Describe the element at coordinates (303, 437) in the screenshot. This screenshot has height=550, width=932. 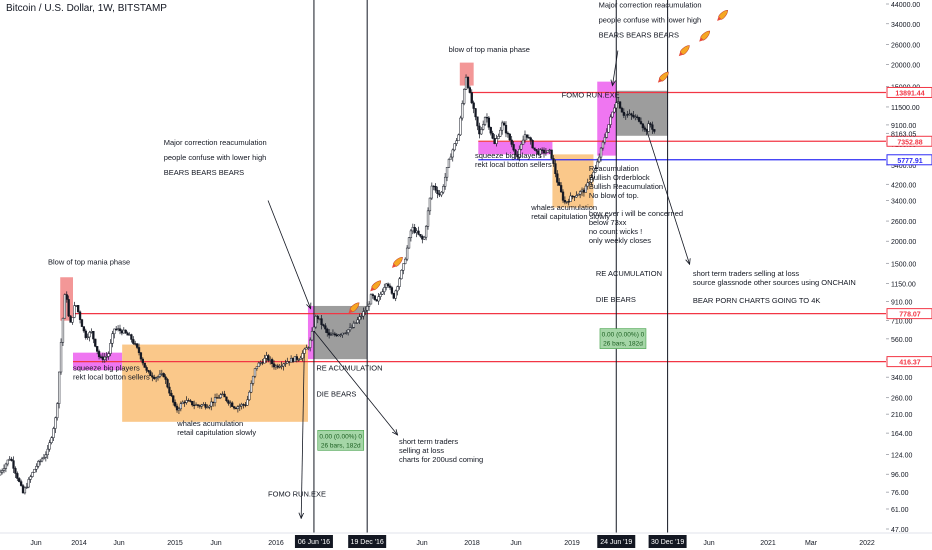
I see `arrow-fomo-2016` at that location.